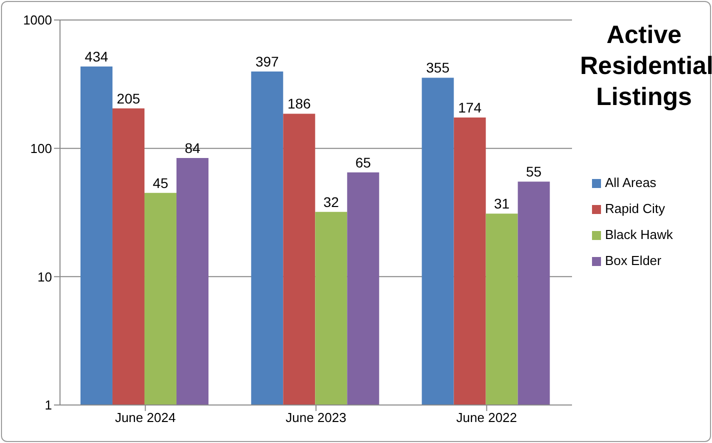  I want to click on y-tick-label: 1000, so click(37, 20).